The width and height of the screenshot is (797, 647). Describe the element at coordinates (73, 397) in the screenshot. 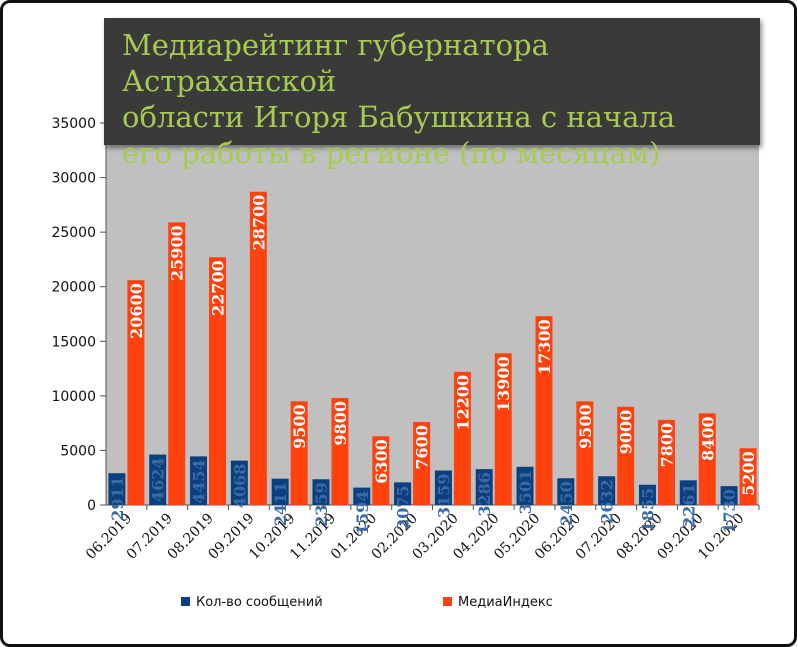

I see `y-tick-label: 10000` at that location.